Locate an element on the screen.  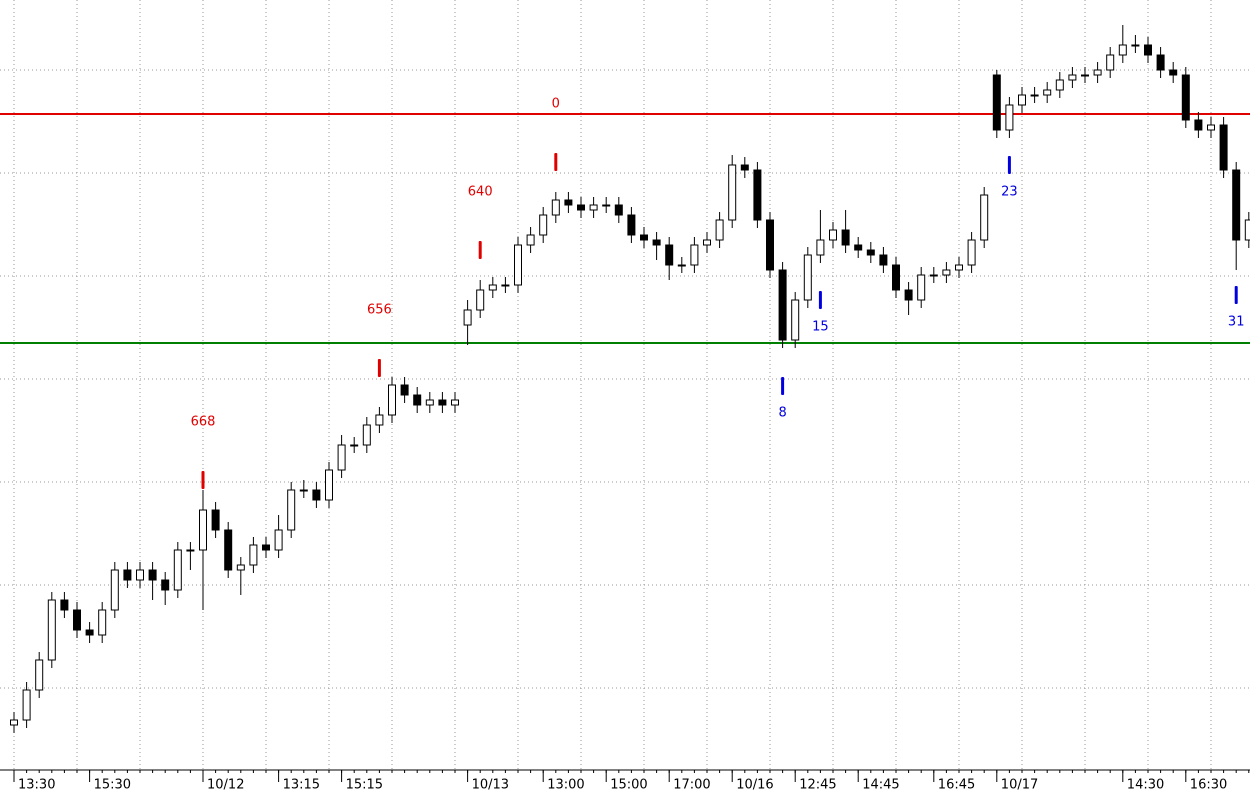
x-tick-label: 13:00 is located at coordinates (565, 785).